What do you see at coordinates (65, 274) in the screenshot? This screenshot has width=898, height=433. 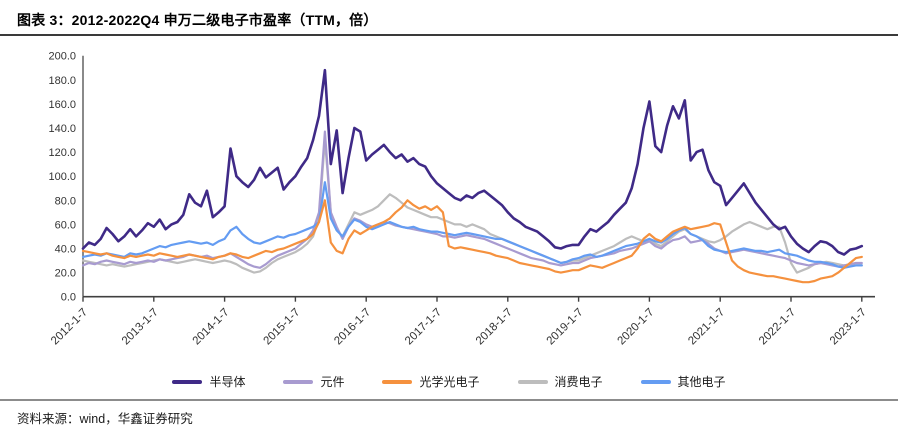 I see `y-axis-tick-label: 20.0` at bounding box center [65, 274].